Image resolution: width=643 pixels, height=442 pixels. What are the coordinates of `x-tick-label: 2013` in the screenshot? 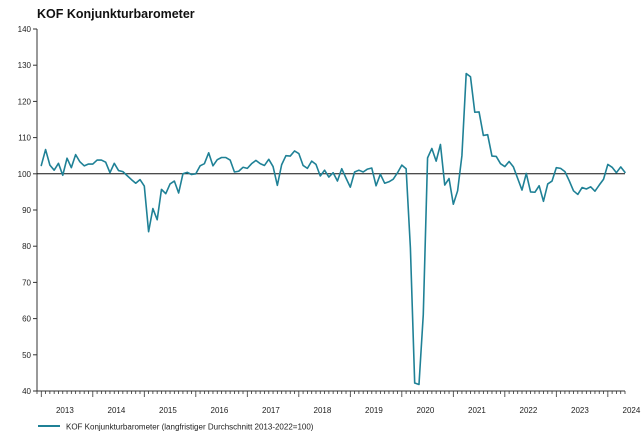 It's located at (65, 410).